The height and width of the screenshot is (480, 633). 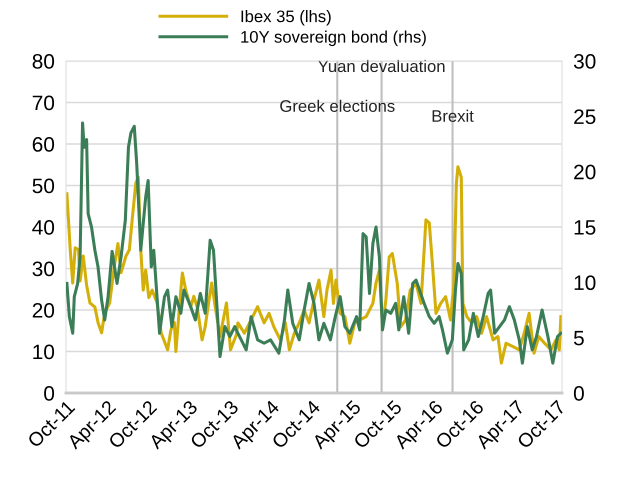 I want to click on y2-tick-label: 20, so click(x=585, y=172).